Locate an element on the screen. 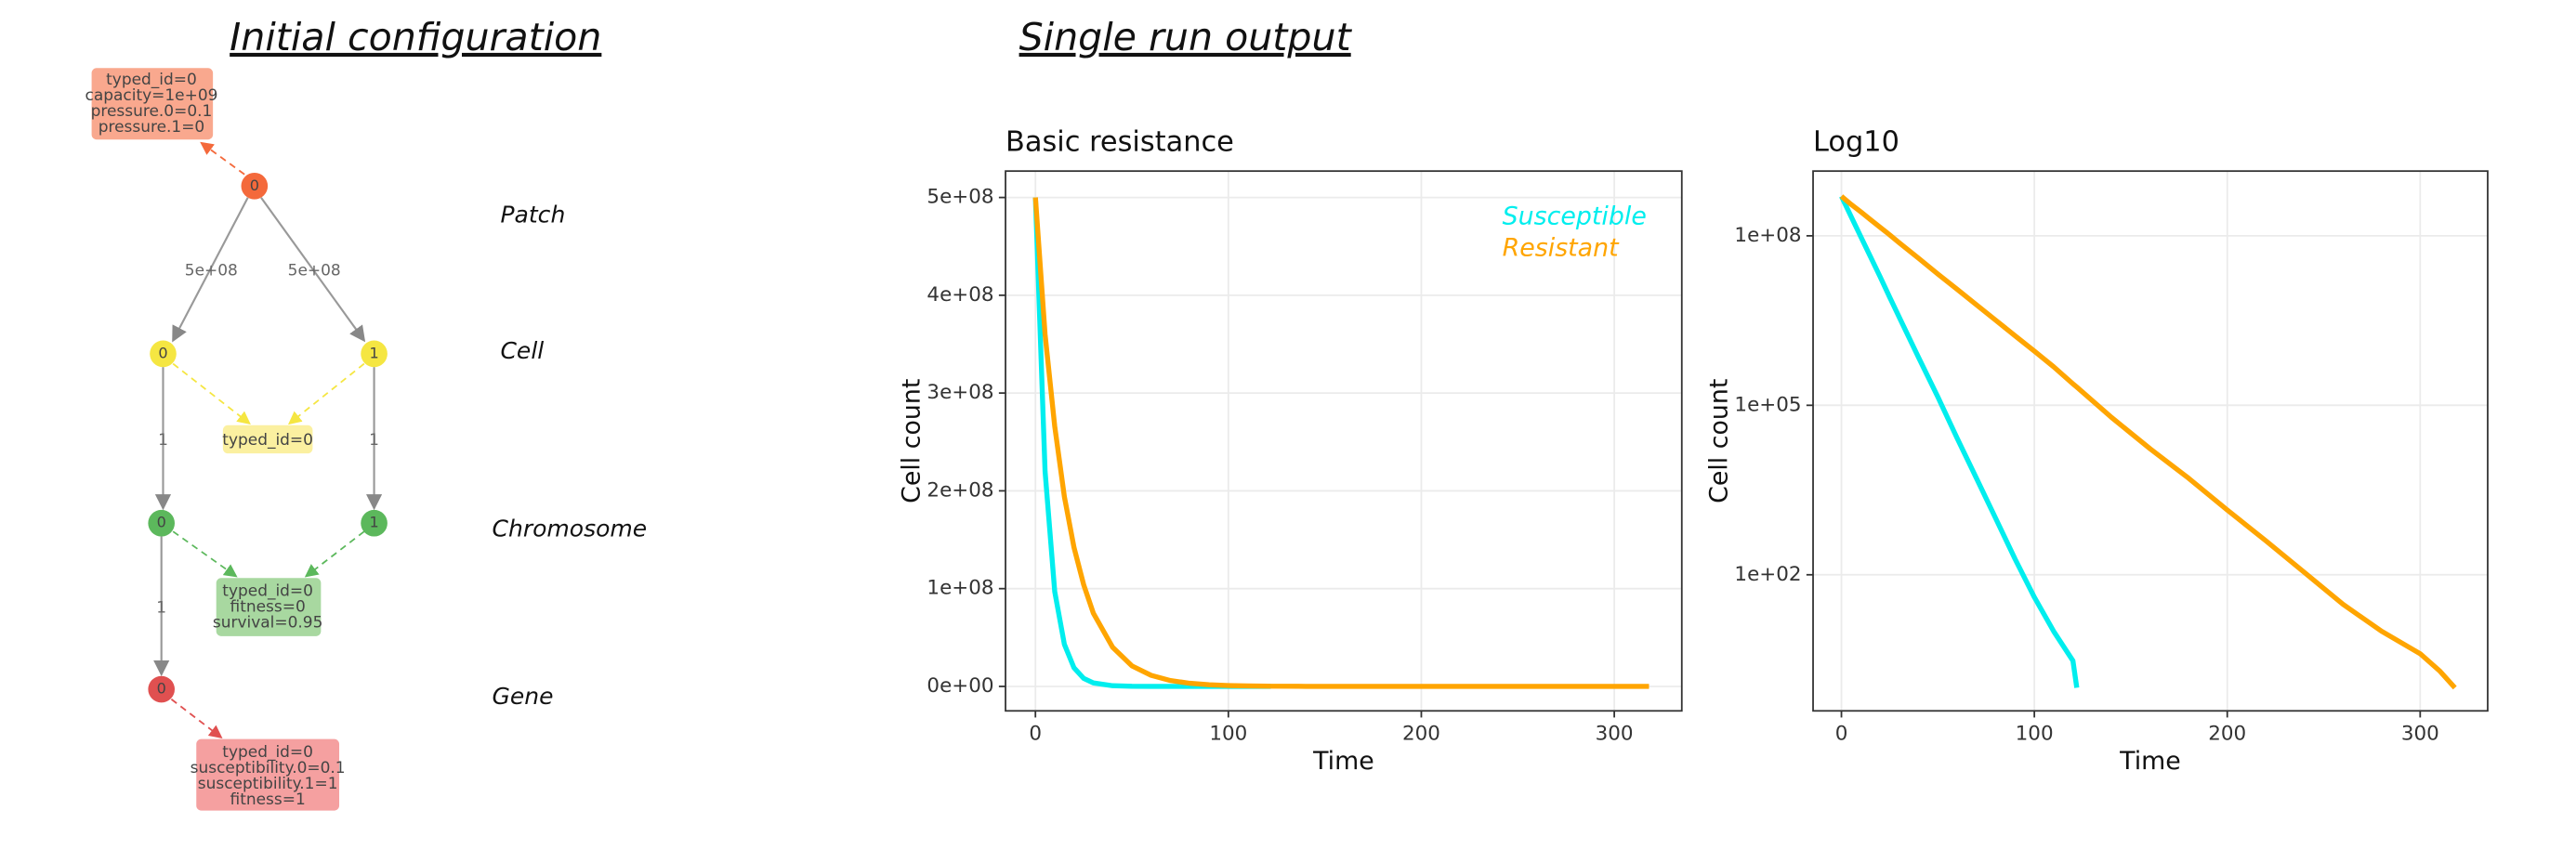 The width and height of the screenshot is (2576, 862). y-tick-label: 4e+08 is located at coordinates (960, 295).